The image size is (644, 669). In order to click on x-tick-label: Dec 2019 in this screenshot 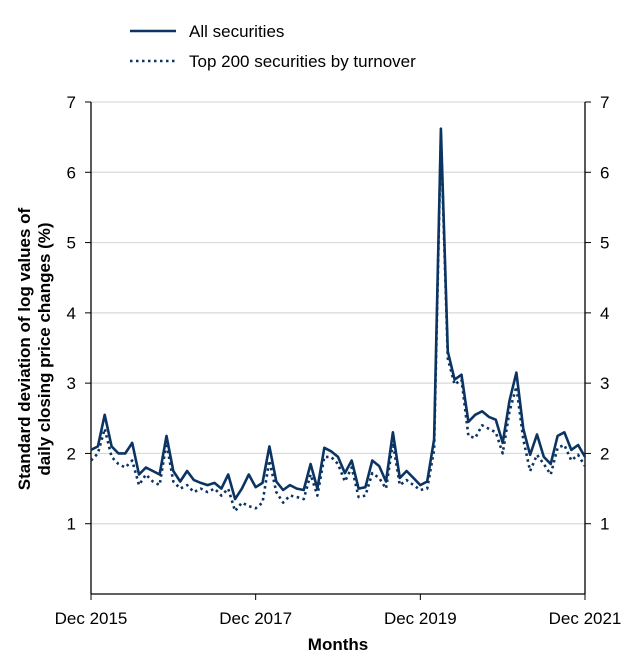, I will do `click(420, 618)`.